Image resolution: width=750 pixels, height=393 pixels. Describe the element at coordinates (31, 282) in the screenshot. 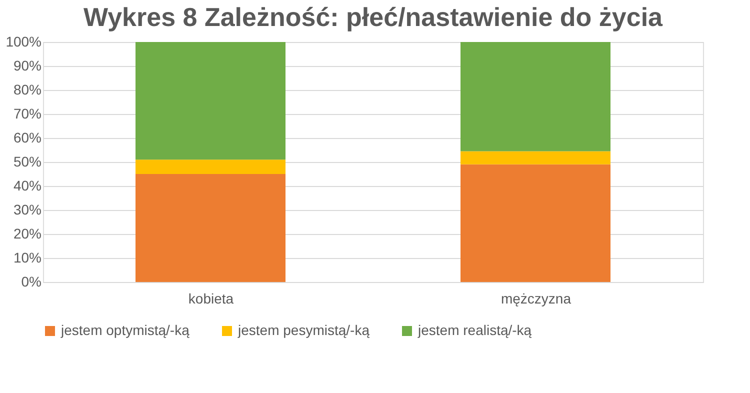

I see `y-tick-label: 0%` at that location.